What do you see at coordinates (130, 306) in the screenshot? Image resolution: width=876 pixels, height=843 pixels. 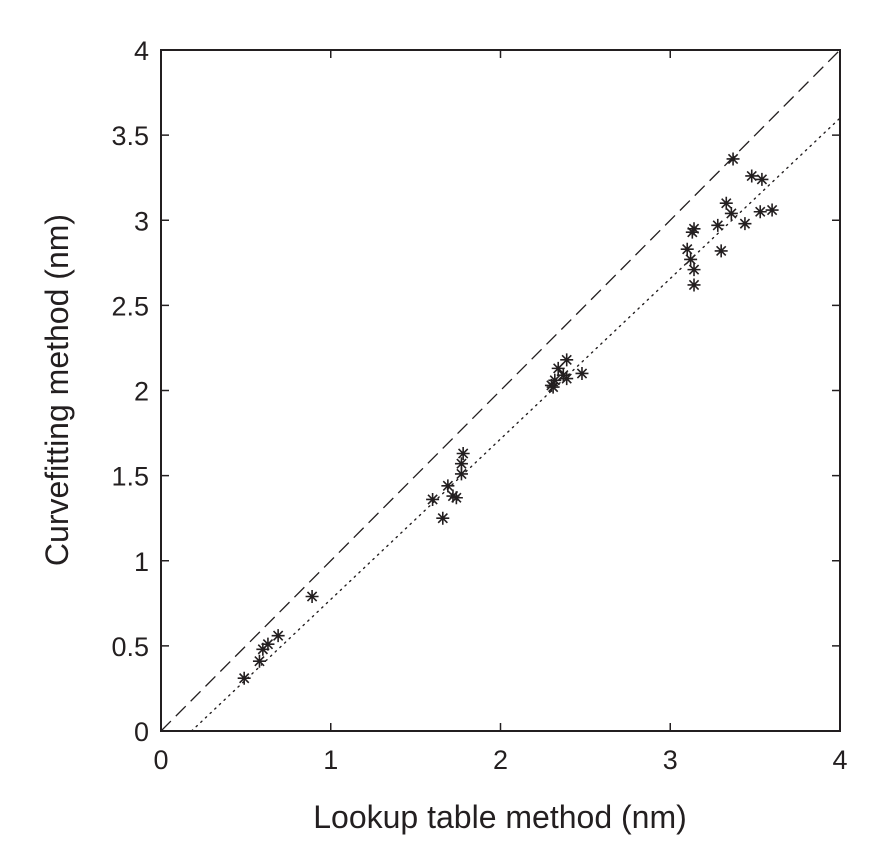 I see `y-tick-label: 2.5` at bounding box center [130, 306].